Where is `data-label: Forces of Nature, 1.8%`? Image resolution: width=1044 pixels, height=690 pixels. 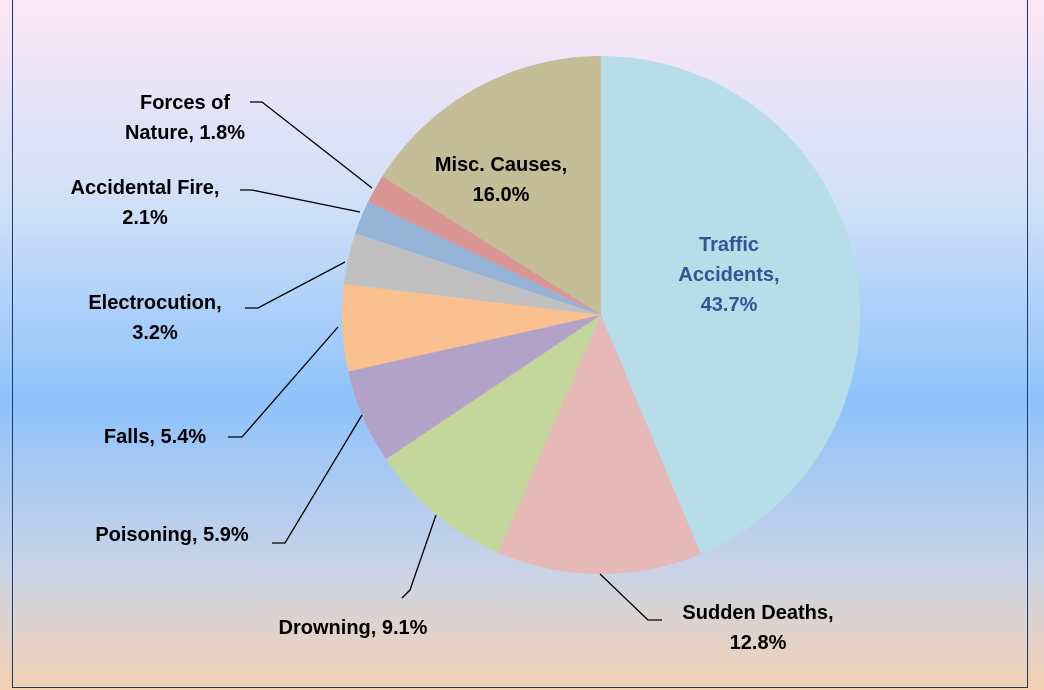
data-label: Forces of Nature, 1.8% is located at coordinates (185, 118).